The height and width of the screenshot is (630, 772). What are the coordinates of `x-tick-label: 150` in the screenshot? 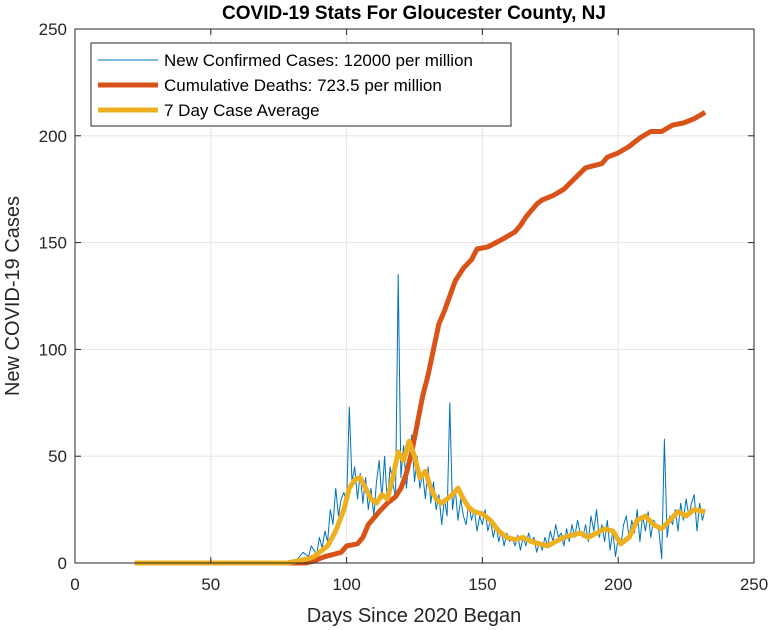 It's located at (482, 584).